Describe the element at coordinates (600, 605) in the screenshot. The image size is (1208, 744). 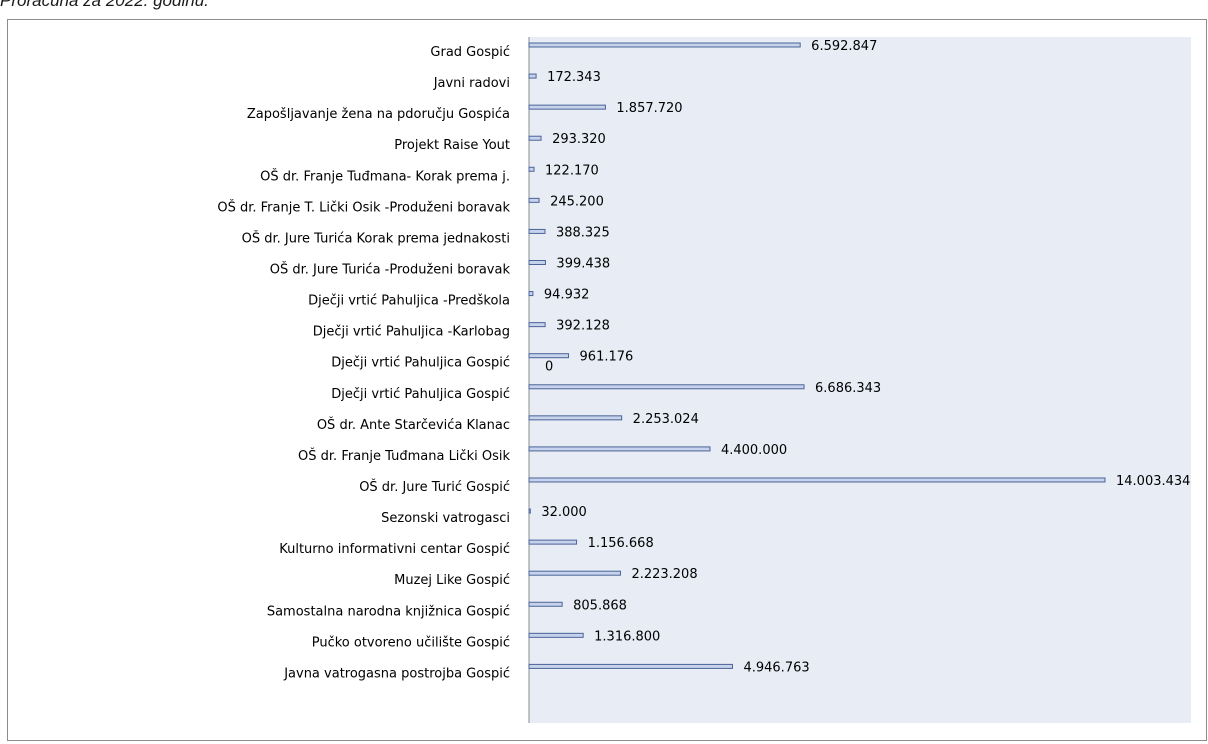
I see `value-label: 805.868` at that location.